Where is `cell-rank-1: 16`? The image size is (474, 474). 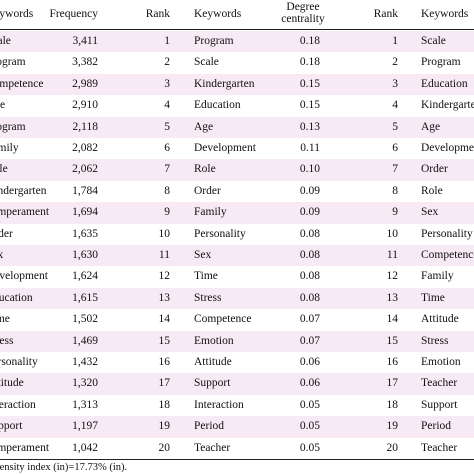 cell-rank-1: 16 is located at coordinates (164, 362).